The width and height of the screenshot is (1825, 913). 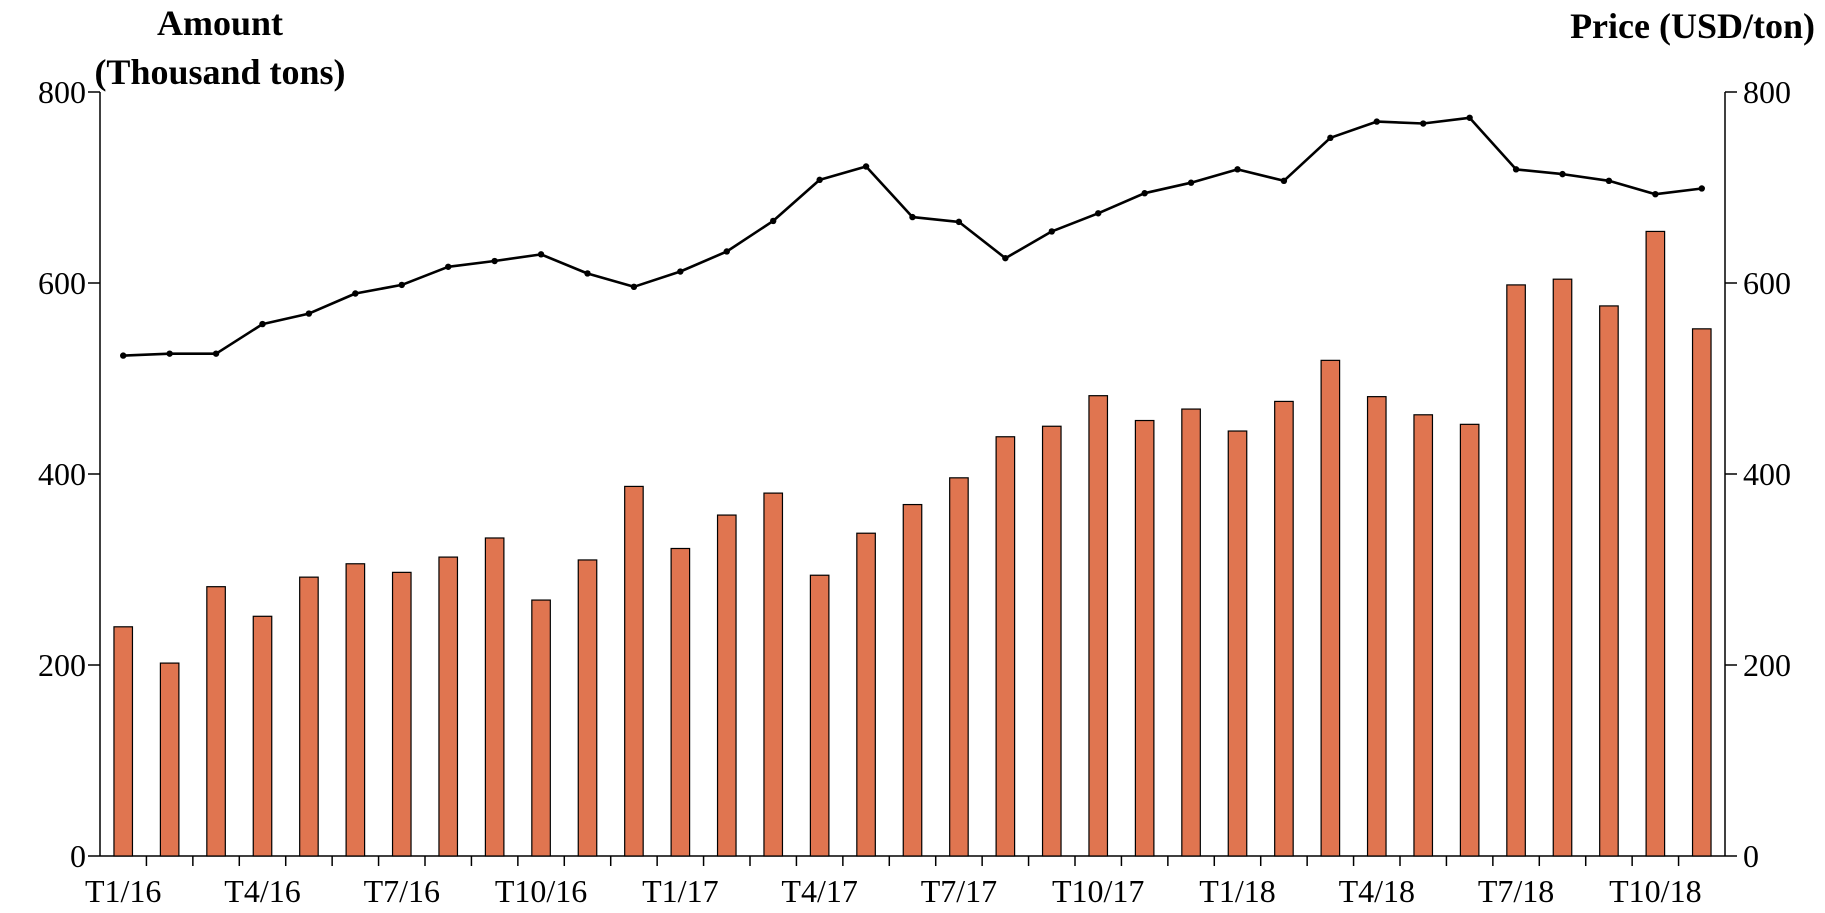 What do you see at coordinates (62, 665) in the screenshot?
I see `left-tick-label: 200` at bounding box center [62, 665].